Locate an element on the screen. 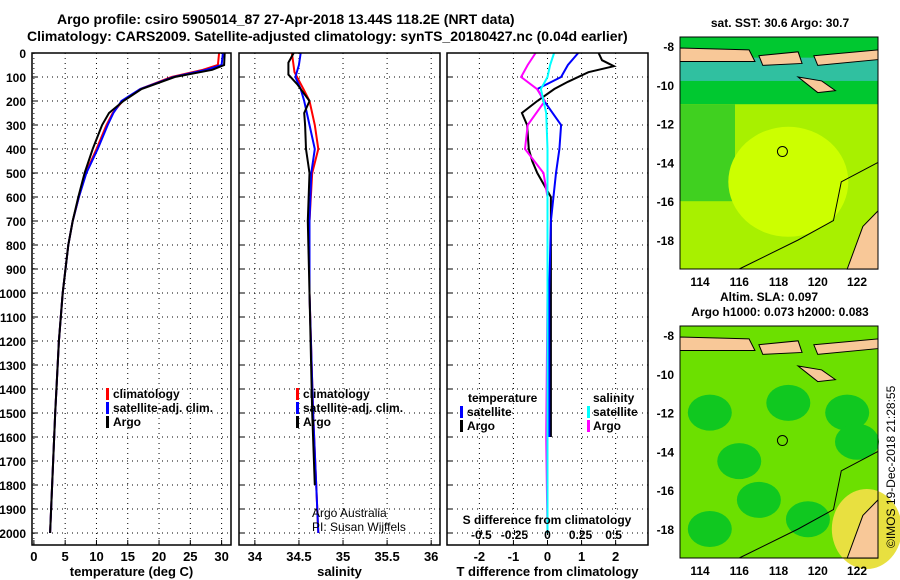 This screenshot has width=900, height=580. depth-tick-label: 500 is located at coordinates (16, 174).